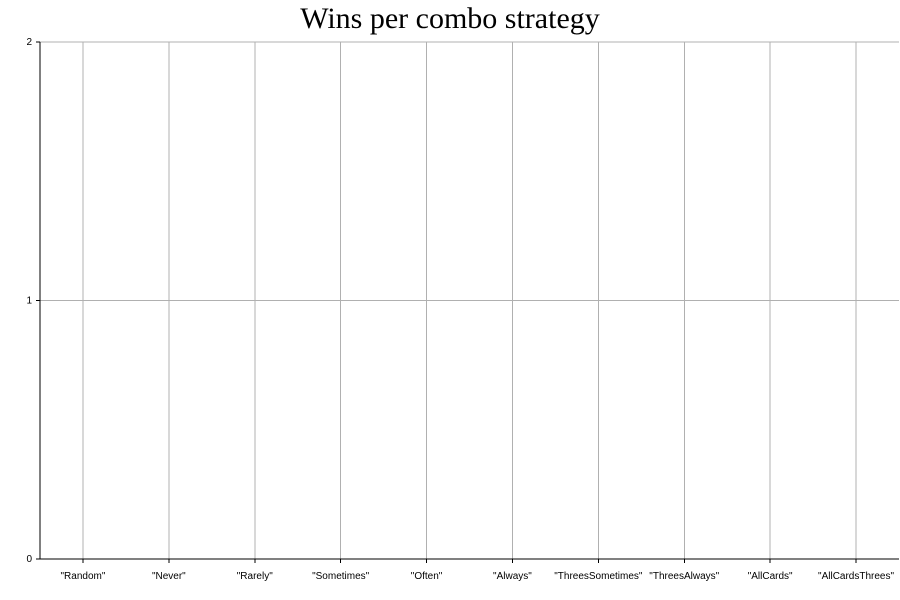  Describe the element at coordinates (169, 576) in the screenshot. I see `x-tick-label: "Never"` at that location.